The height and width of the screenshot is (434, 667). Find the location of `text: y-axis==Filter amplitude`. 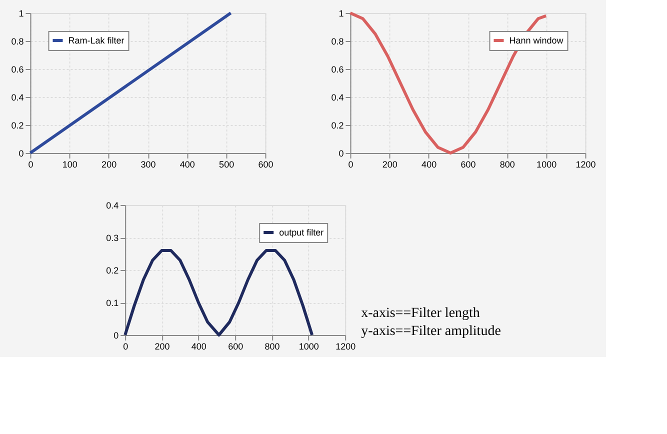

text: y-axis==Filter amplitude is located at coordinates (431, 331).